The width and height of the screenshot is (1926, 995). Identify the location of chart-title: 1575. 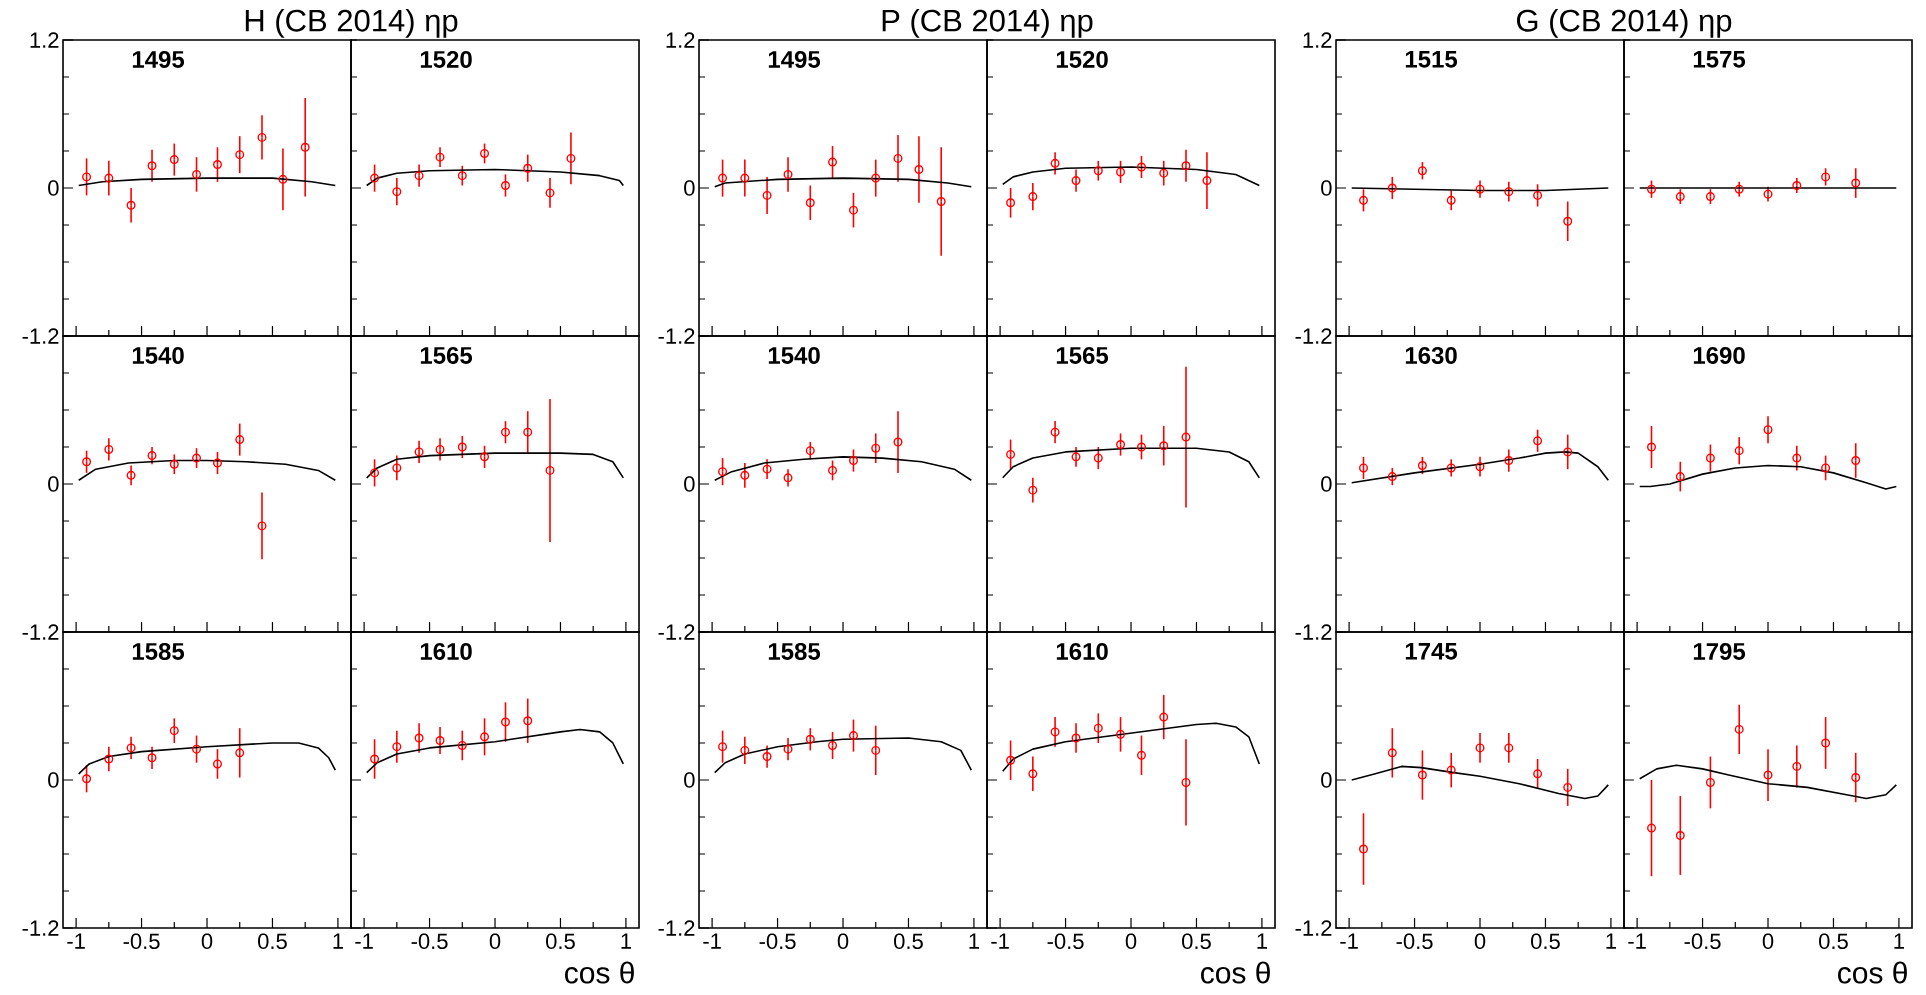
(1719, 59).